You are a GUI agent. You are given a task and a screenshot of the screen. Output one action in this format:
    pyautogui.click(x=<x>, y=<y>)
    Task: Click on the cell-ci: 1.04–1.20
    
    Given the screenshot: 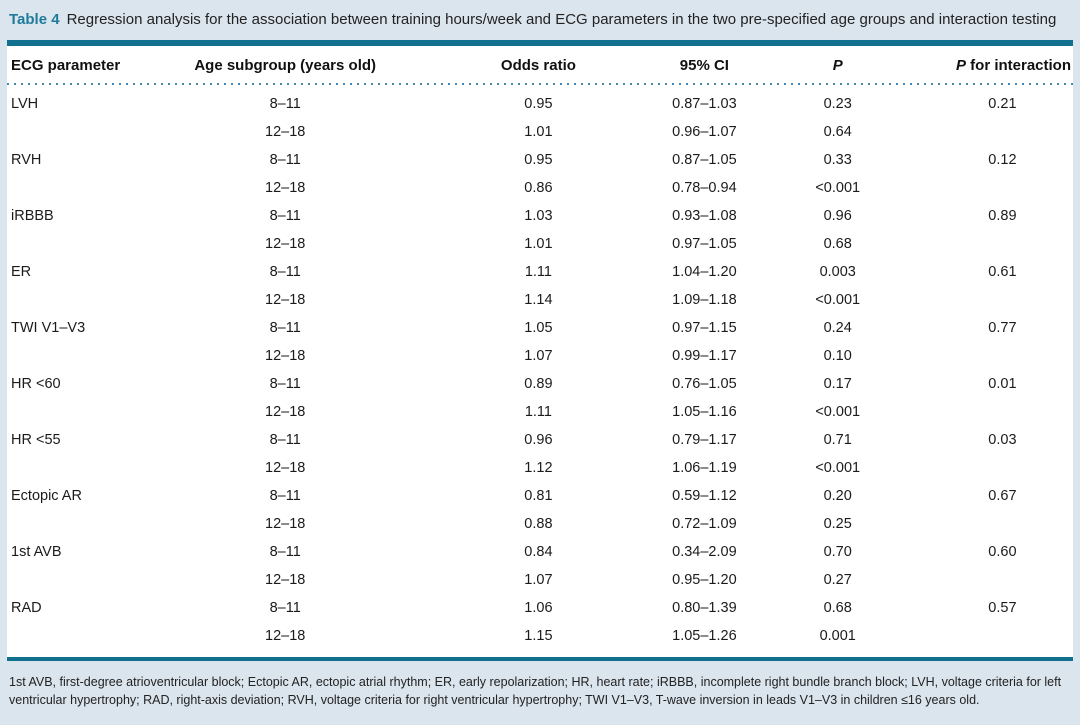 What is the action you would take?
    pyautogui.click(x=704, y=272)
    